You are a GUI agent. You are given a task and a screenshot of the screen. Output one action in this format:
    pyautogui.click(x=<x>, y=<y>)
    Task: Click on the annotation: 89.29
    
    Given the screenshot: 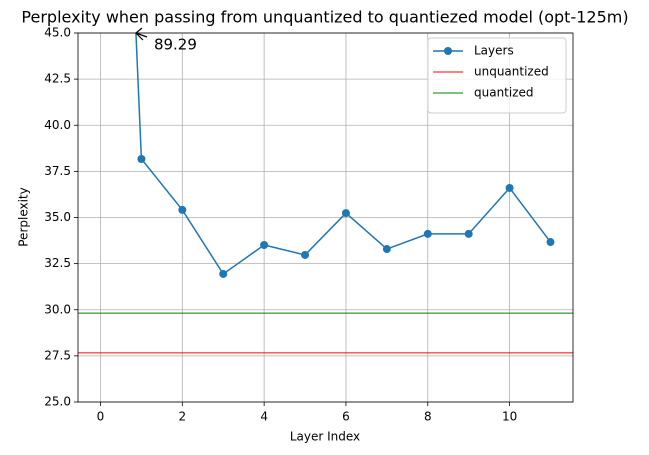 What is the action you would take?
    pyautogui.click(x=175, y=45)
    